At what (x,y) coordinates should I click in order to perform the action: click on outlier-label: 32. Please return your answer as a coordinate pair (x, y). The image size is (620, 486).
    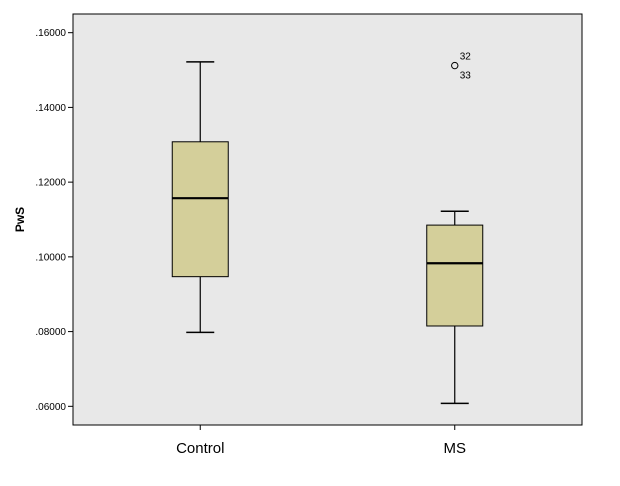
    Looking at the image, I should click on (466, 57).